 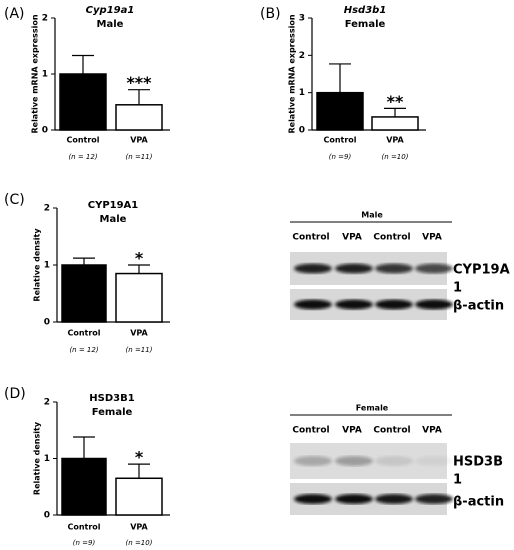 What do you see at coordinates (478, 462) in the screenshot?
I see `blot-row-label: HSD3B` at bounding box center [478, 462].